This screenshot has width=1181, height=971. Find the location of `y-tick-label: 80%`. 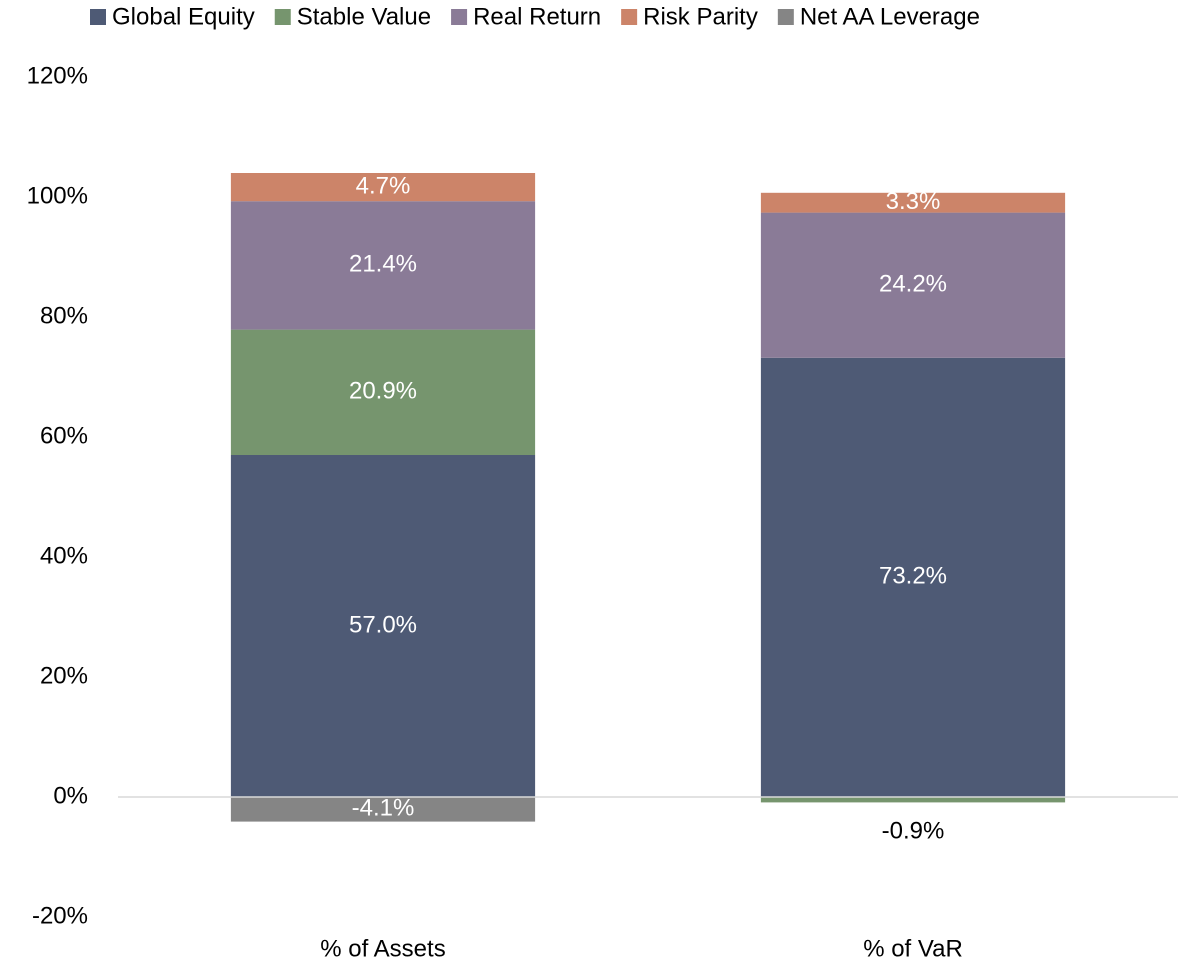

y-tick-label: 80% is located at coordinates (64, 315).